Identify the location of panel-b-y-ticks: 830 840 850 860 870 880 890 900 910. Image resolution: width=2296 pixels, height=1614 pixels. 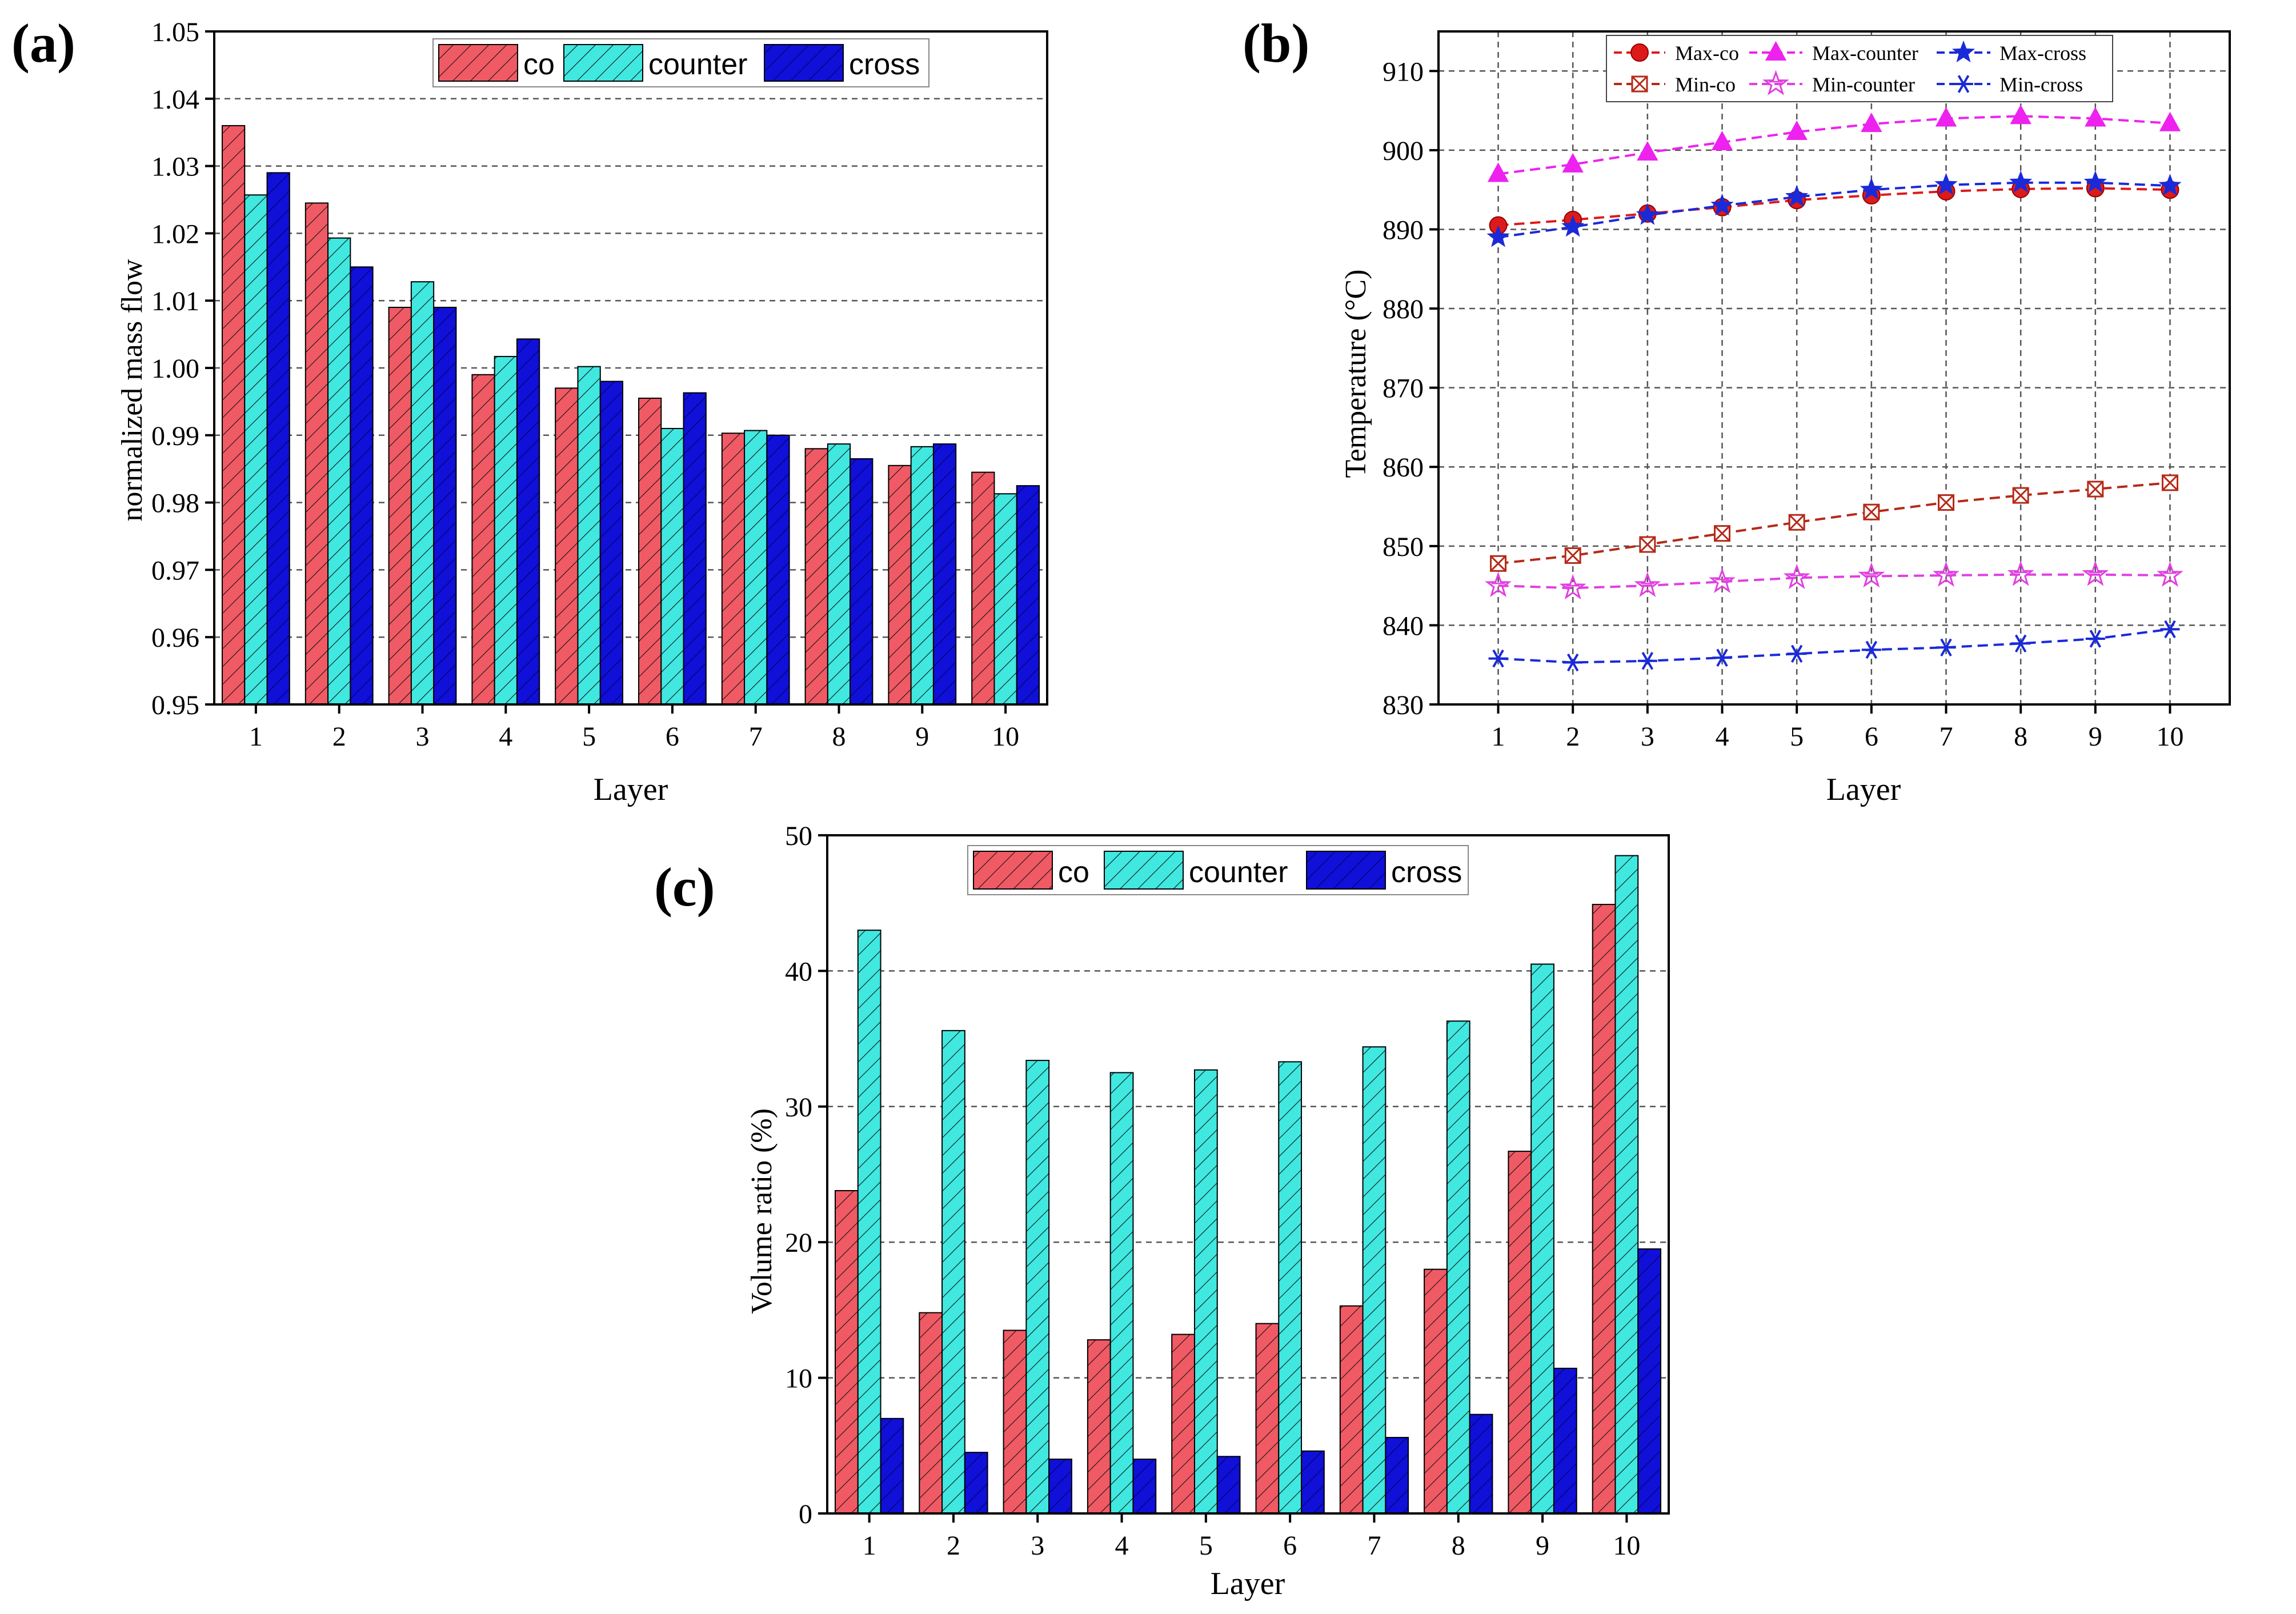
(1410, 389).